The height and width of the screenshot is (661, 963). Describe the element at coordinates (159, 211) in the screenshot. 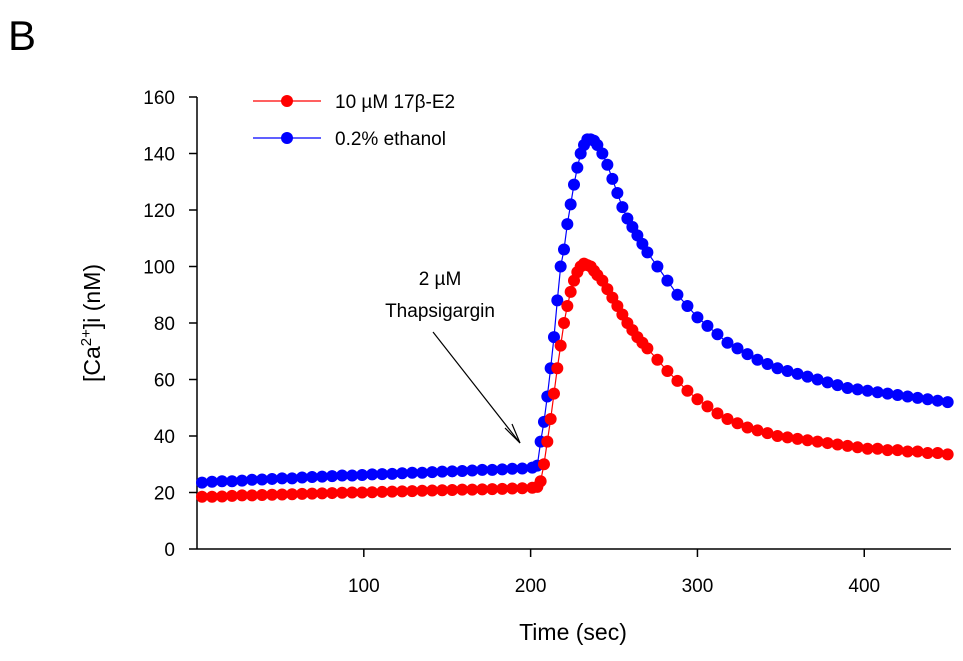

I see `y-tick-label: 120` at that location.